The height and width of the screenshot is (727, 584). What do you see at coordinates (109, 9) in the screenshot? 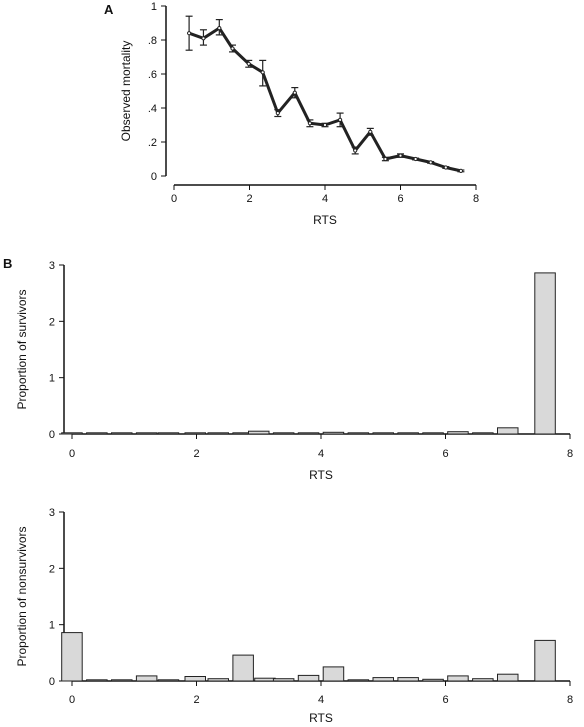
I see `panel-label-a: A` at bounding box center [109, 9].